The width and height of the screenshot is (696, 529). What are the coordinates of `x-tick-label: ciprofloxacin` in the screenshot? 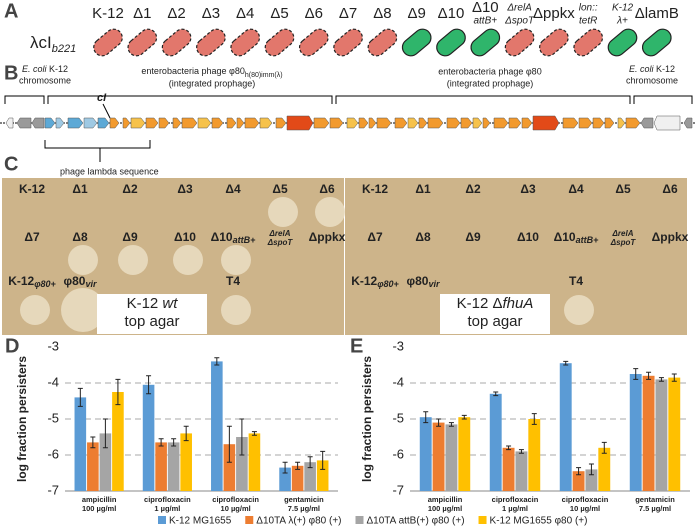 It's located at (235, 499).